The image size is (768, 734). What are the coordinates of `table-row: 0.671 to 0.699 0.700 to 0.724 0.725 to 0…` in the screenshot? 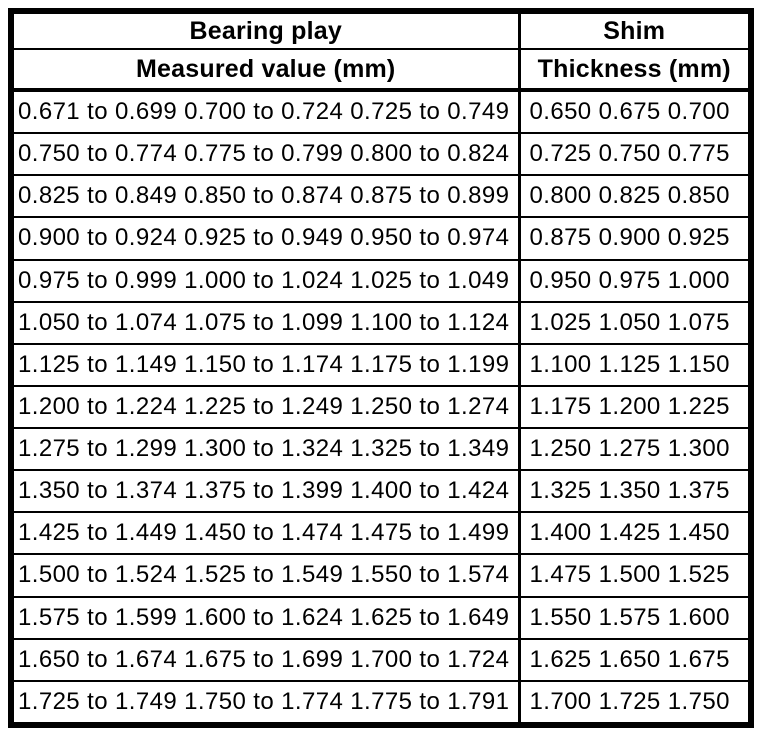 It's located at (381, 111).